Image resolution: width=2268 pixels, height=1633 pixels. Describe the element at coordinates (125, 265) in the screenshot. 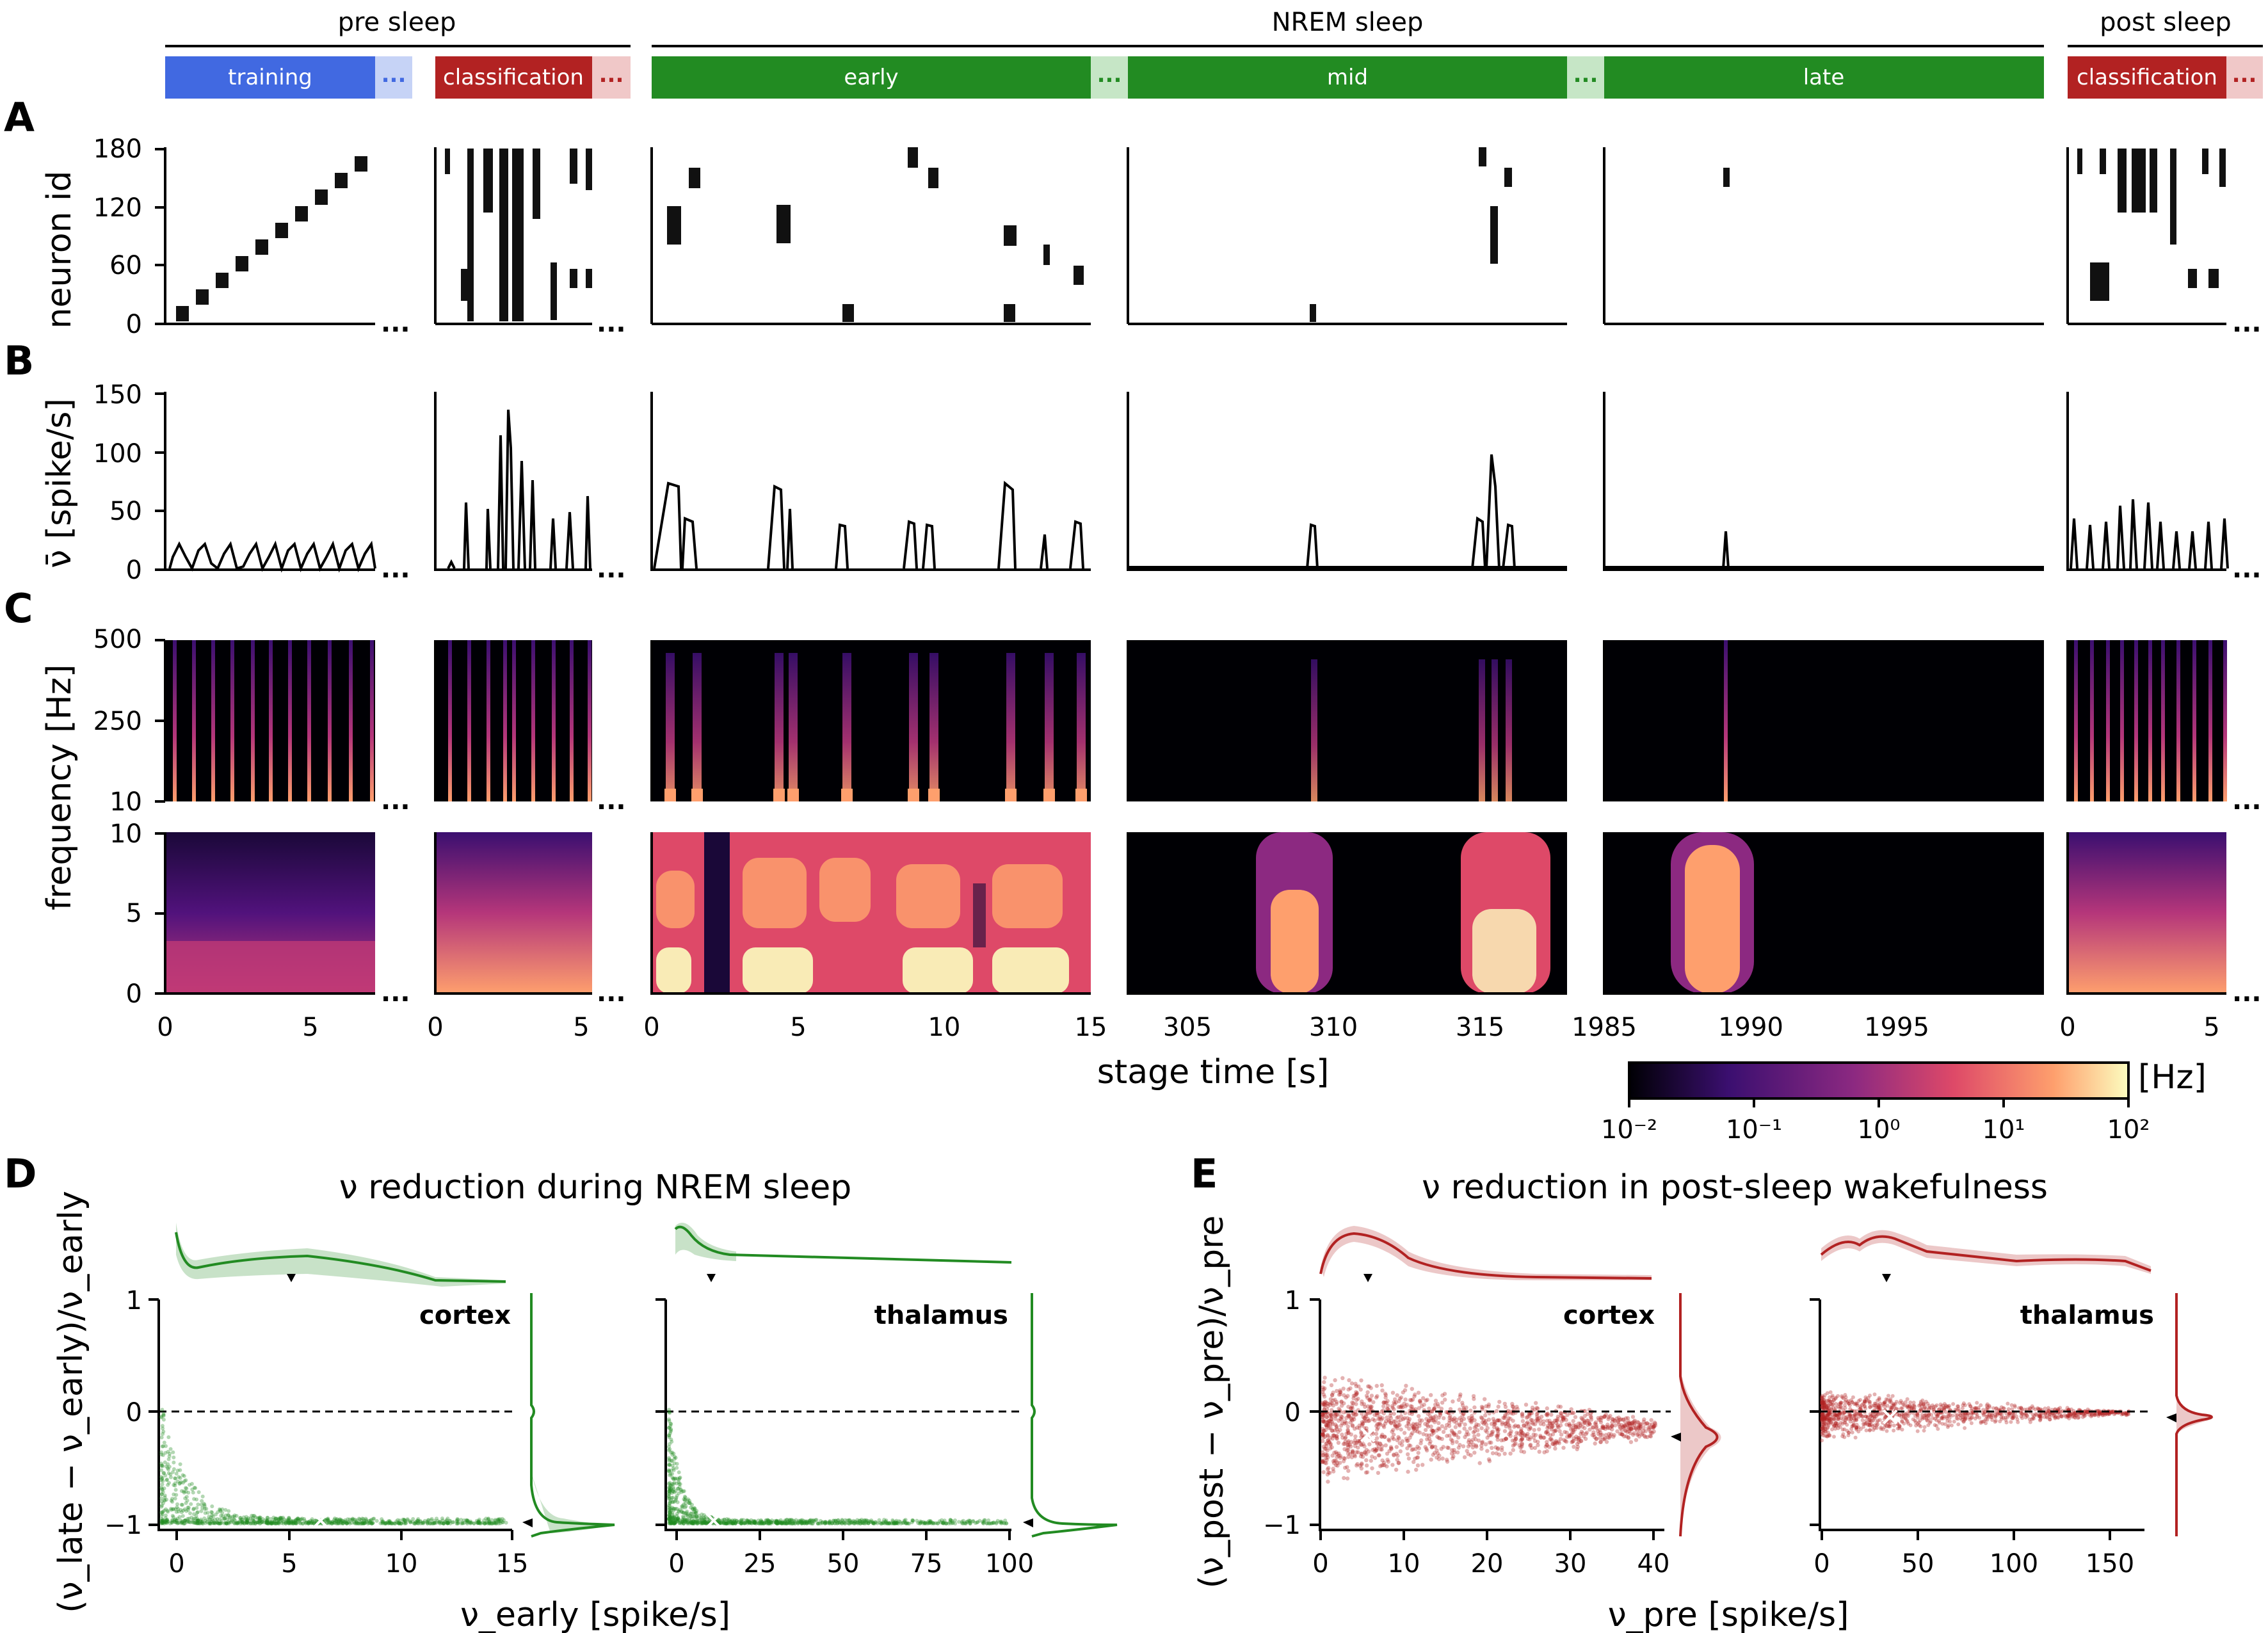

I see `y-tick: 60` at that location.